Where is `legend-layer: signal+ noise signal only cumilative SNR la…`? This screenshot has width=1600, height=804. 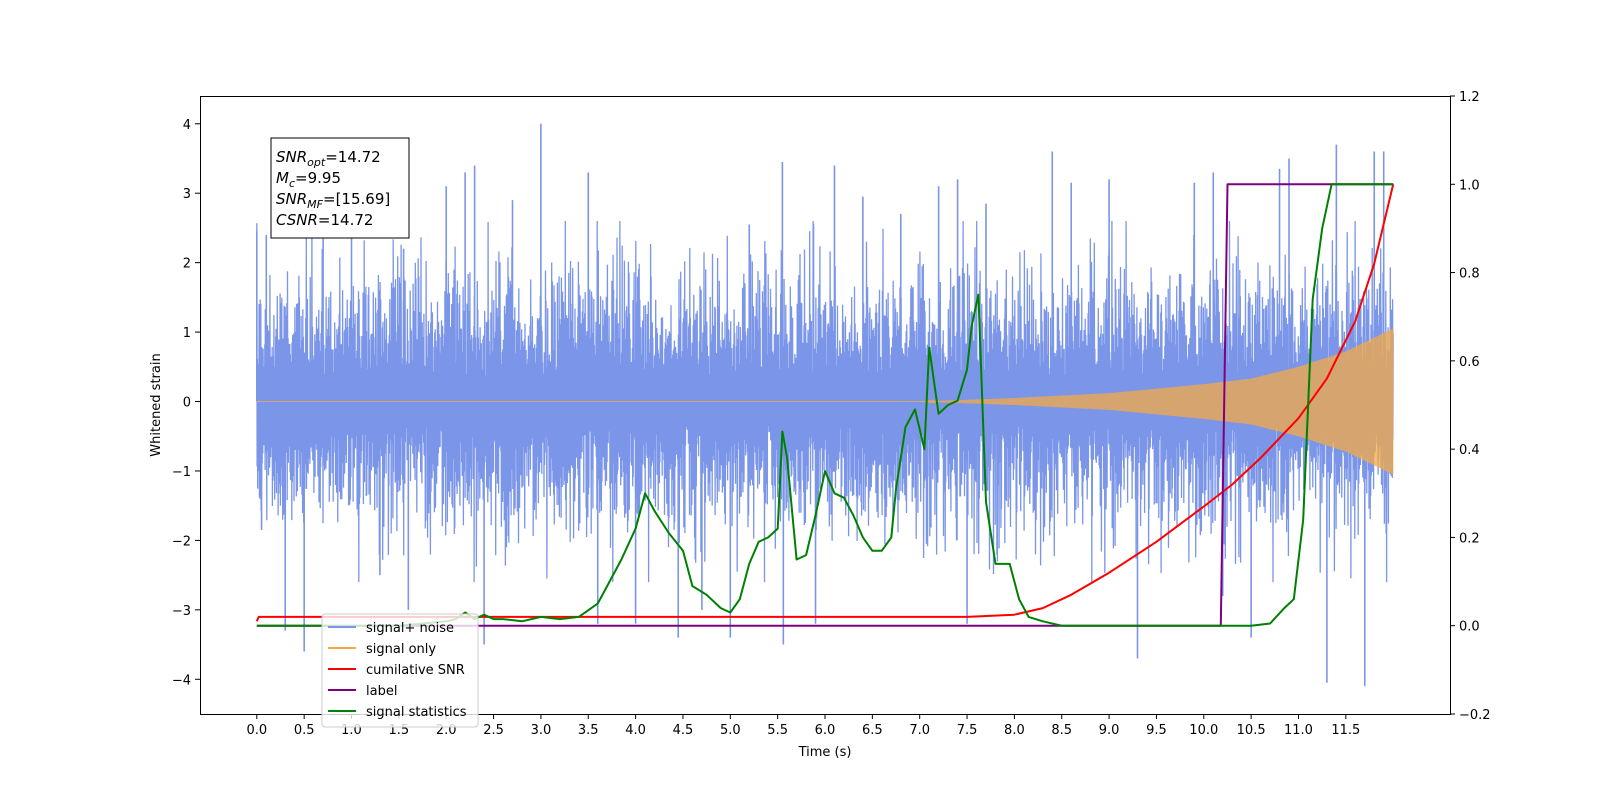
legend-layer: signal+ noise signal only cumilative SNR la… is located at coordinates (400, 670).